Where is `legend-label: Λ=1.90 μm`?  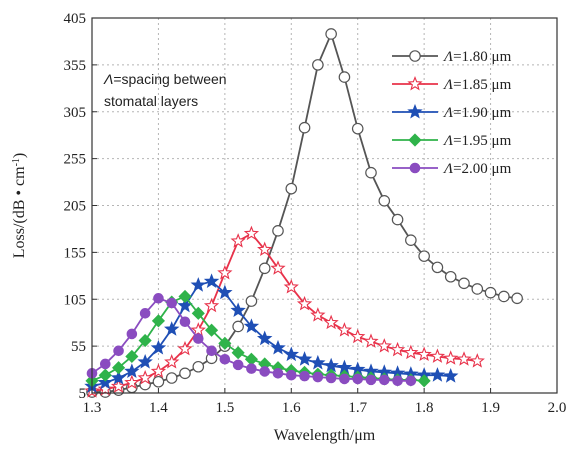 legend-label: Λ=1.90 μm is located at coordinates (477, 113).